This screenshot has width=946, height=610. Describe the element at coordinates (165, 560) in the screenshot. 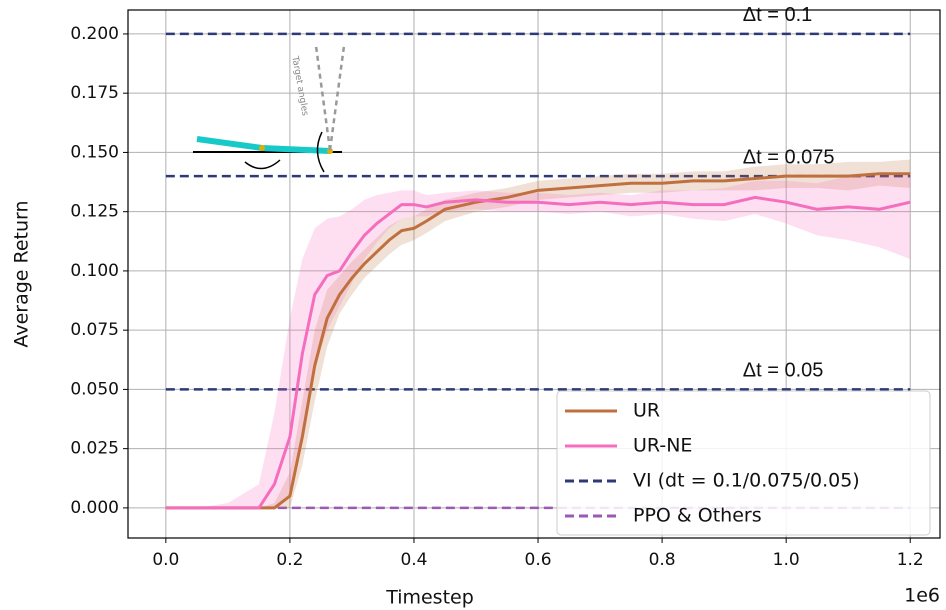

I see `x-tick-label: 0.0` at that location.